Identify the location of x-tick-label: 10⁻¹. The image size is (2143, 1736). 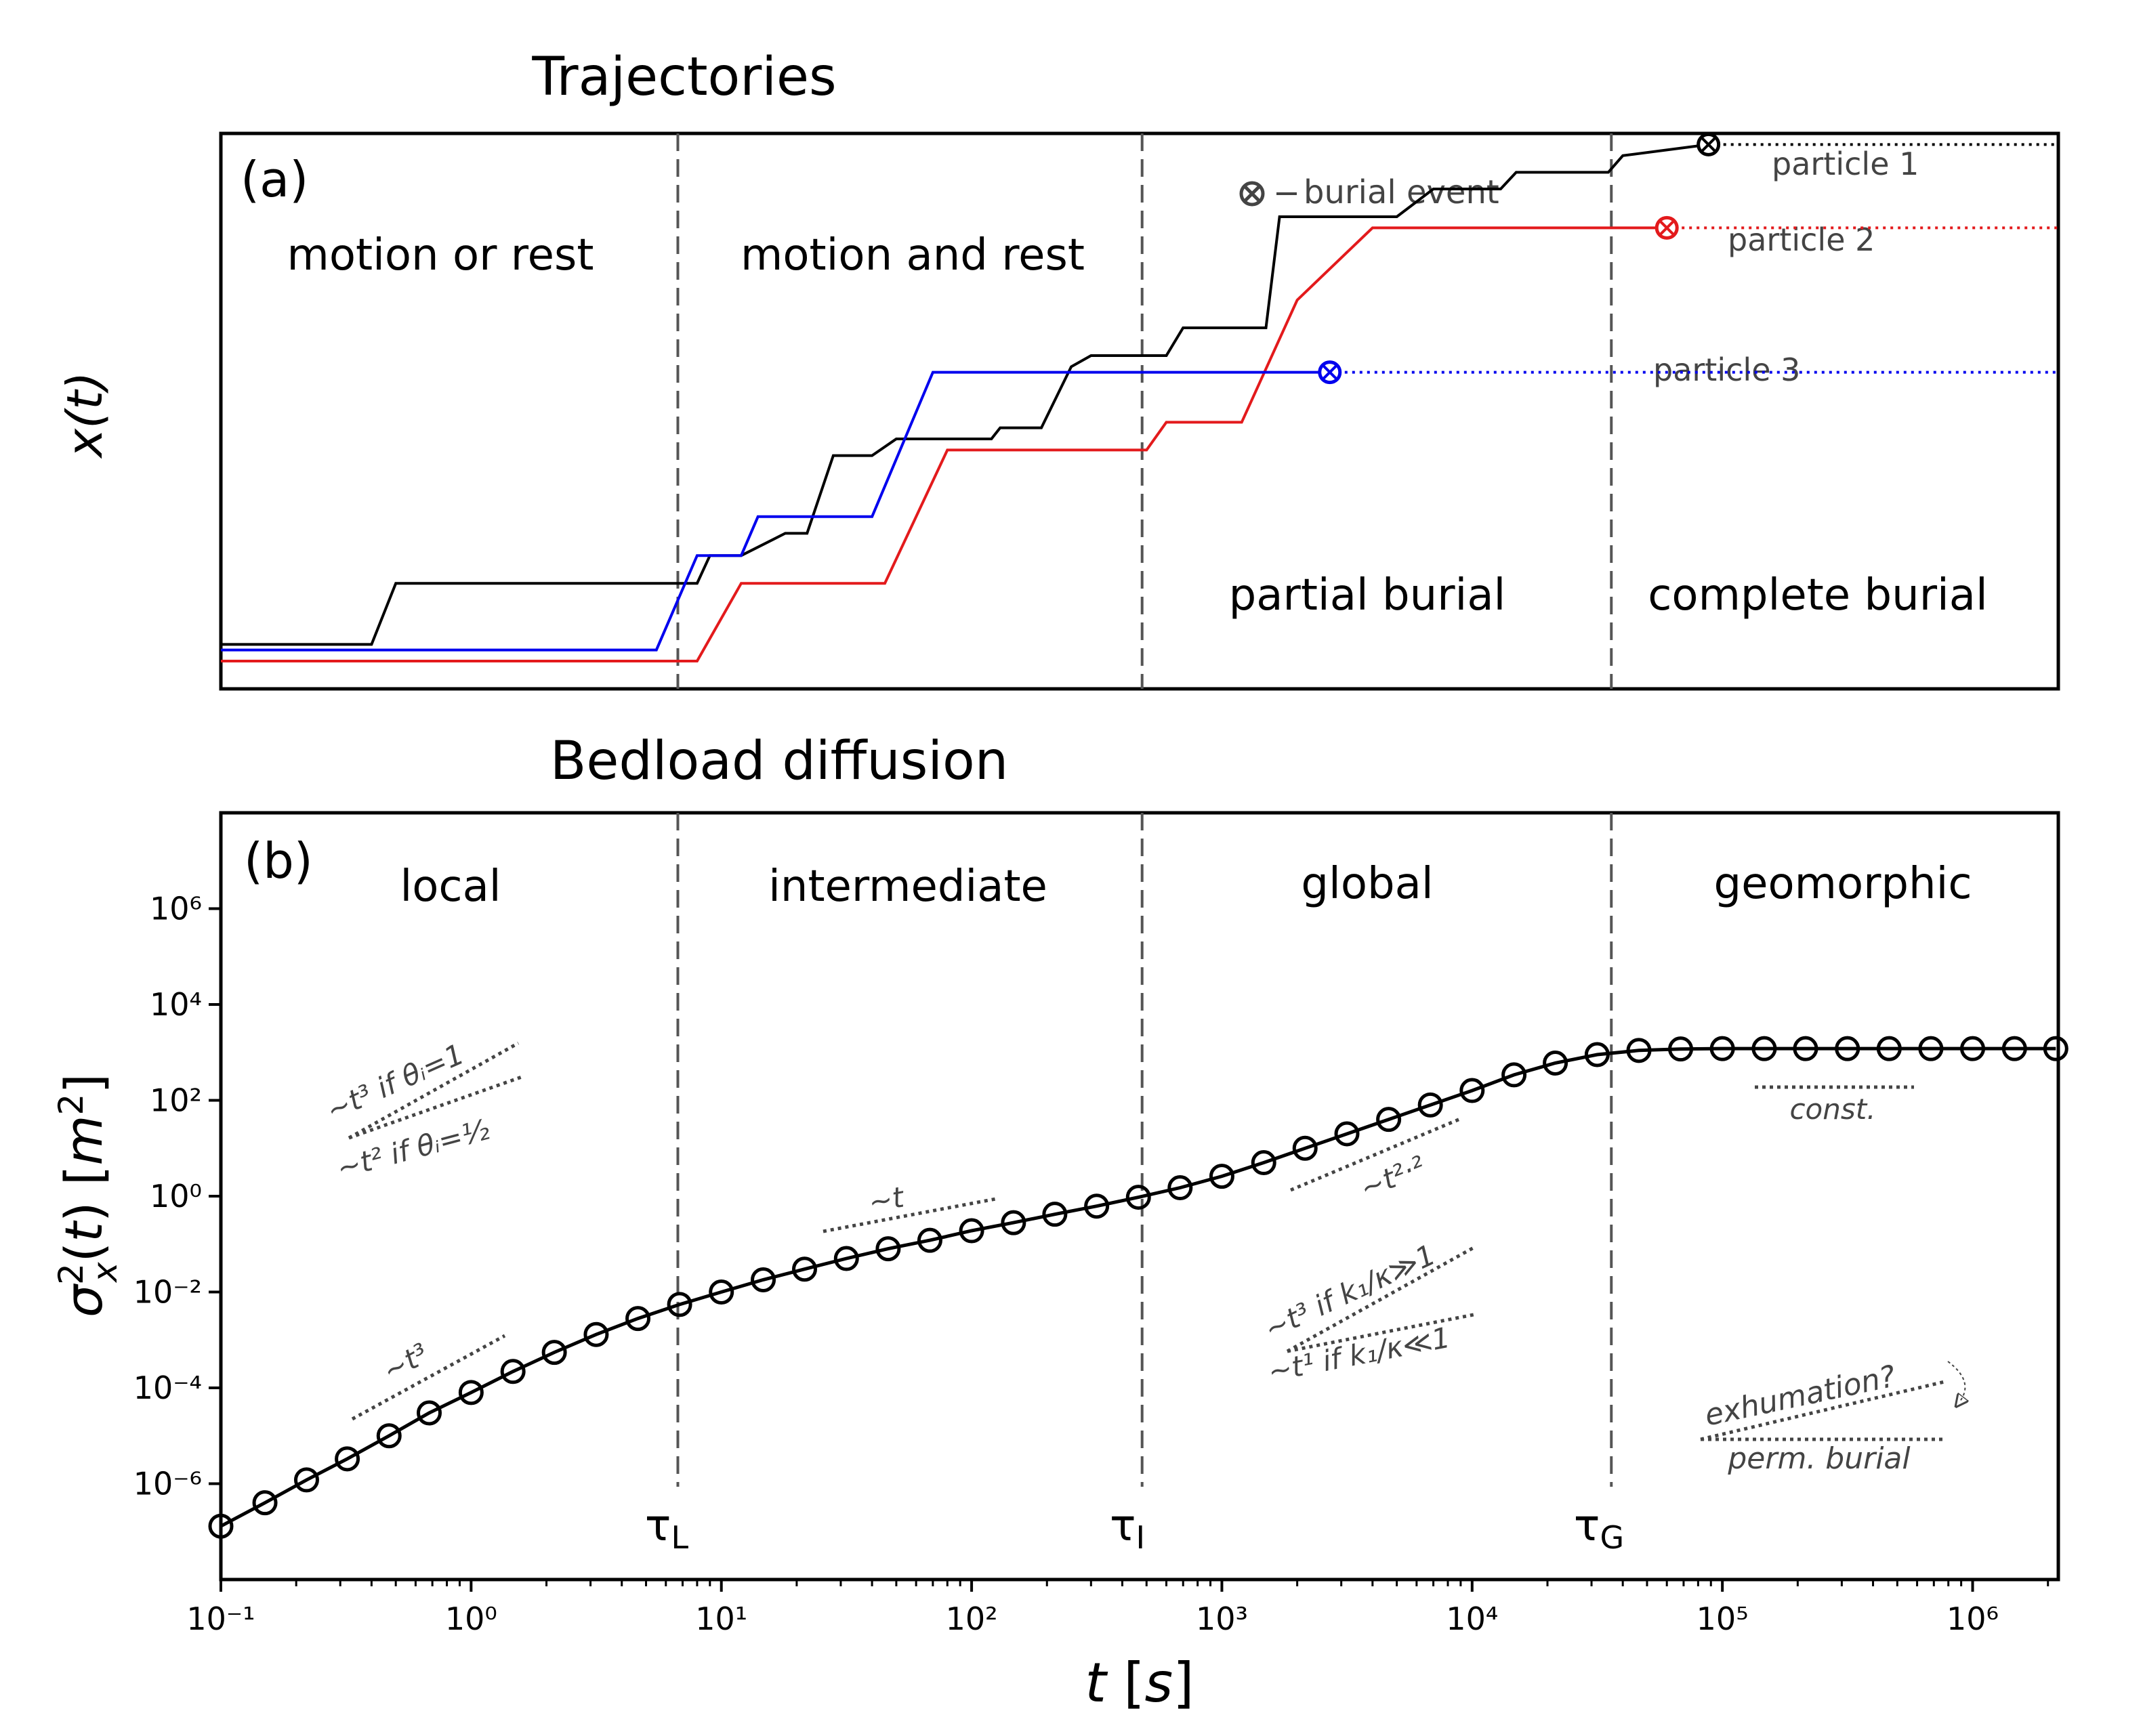
(220, 1619).